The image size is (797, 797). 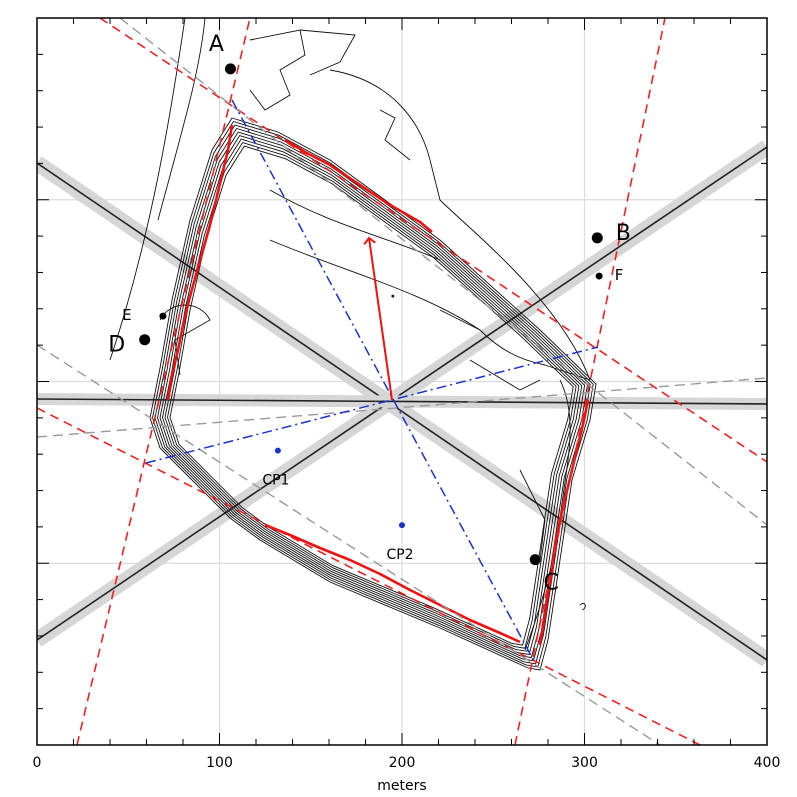 I want to click on x-tick-label: 100, so click(x=219, y=763).